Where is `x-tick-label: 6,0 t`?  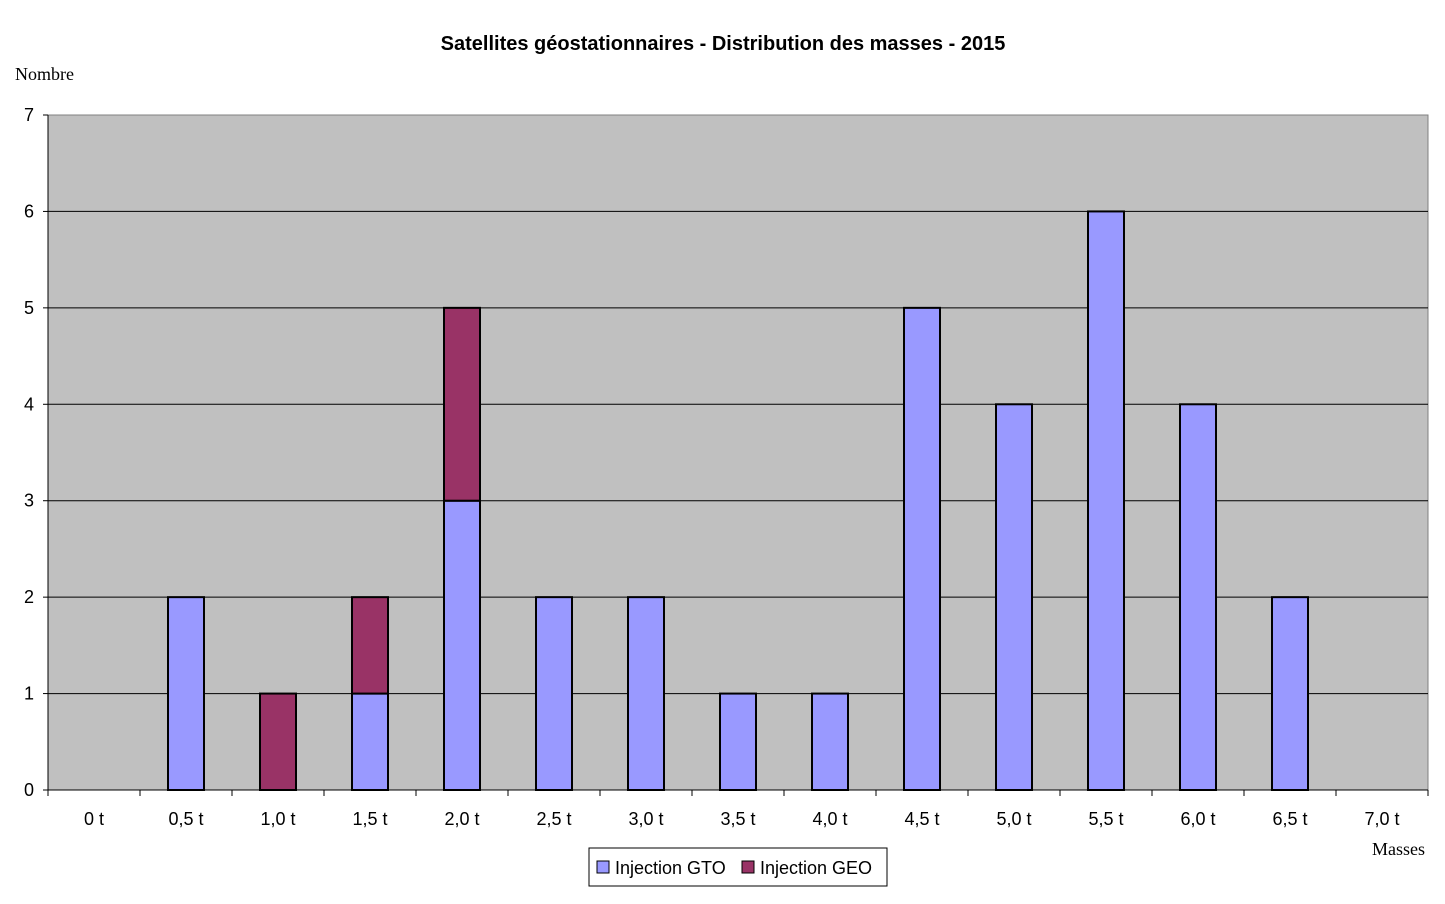 x-tick-label: 6,0 t is located at coordinates (1197, 819).